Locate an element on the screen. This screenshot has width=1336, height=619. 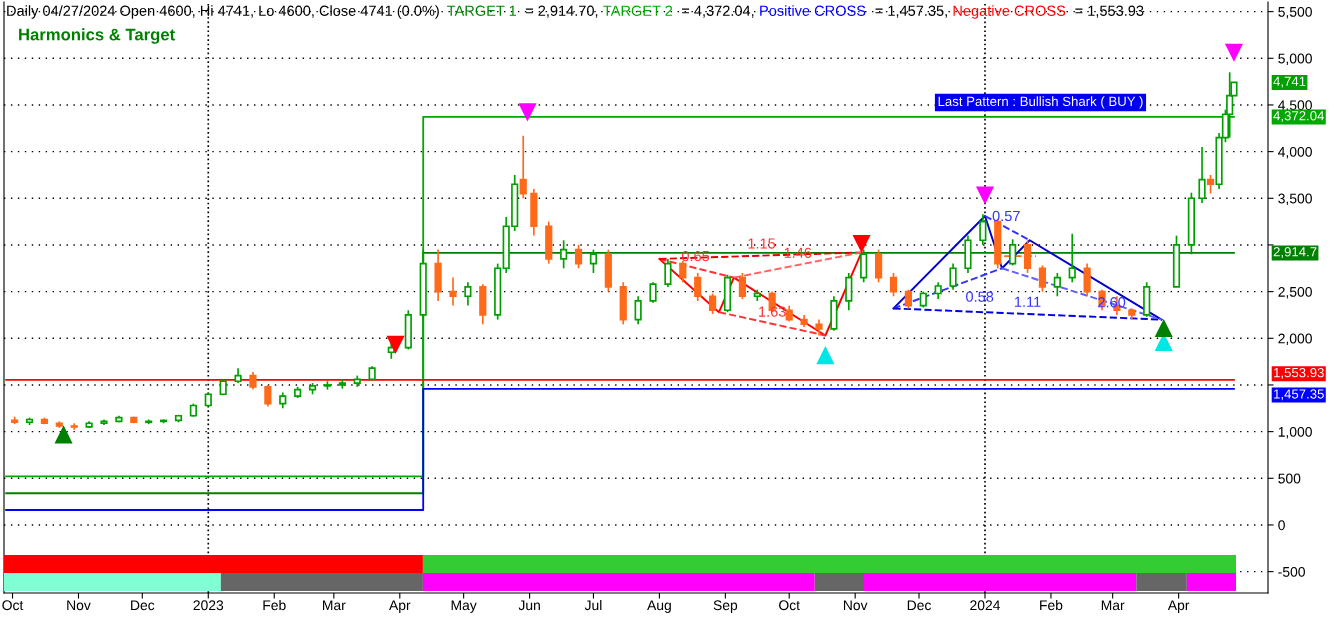
y-tick-label: 500 is located at coordinates (1289, 478).